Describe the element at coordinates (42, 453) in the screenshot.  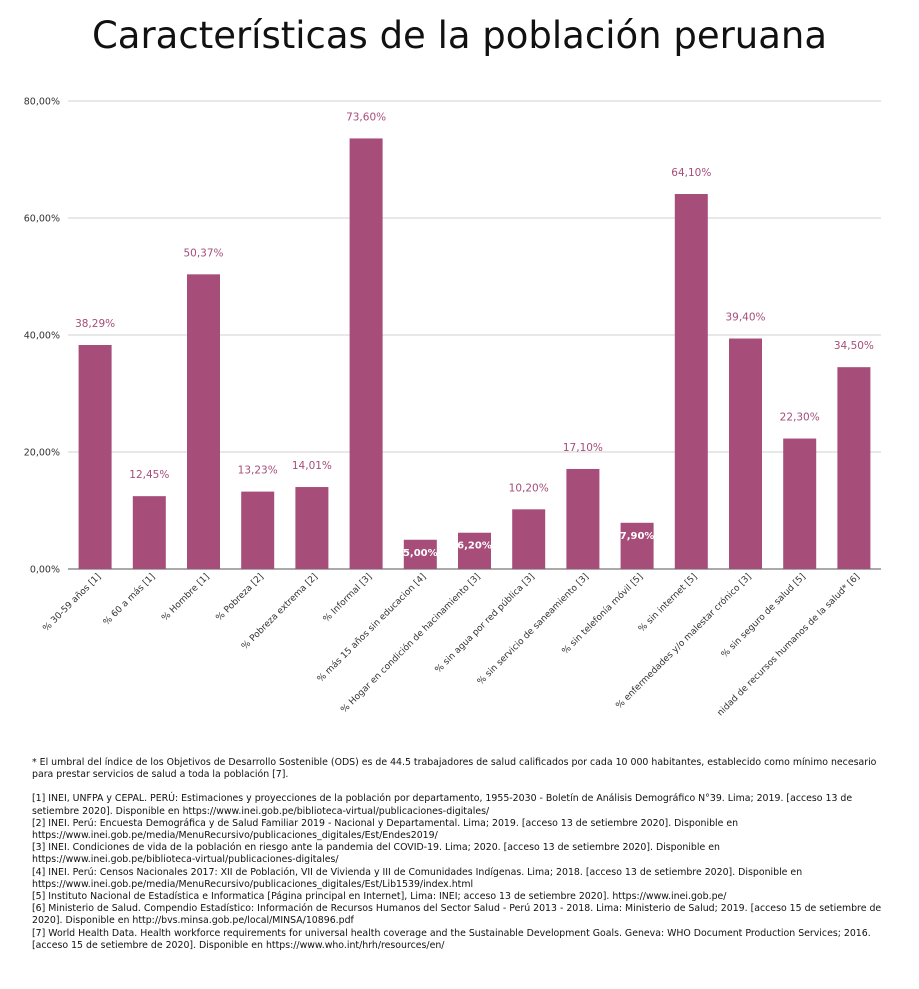
I see `y-tick-label: 20,00%` at that location.